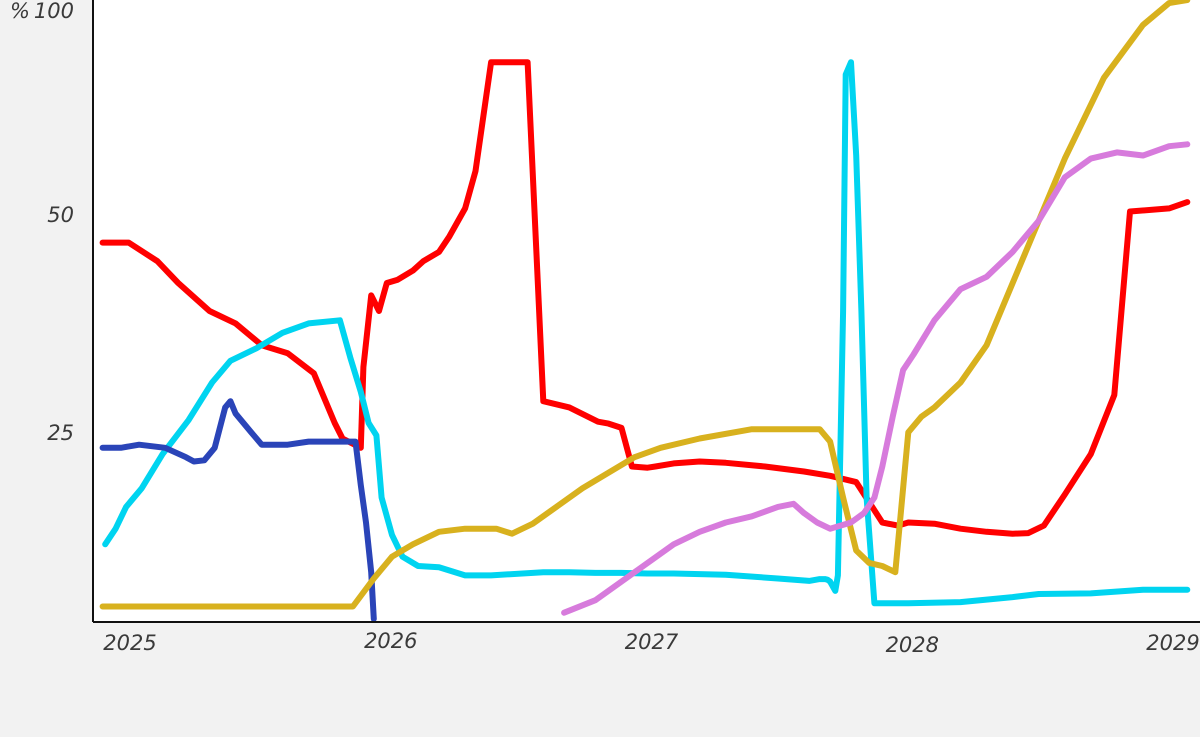  What do you see at coordinates (912, 645) in the screenshot?
I see `x-tick-label-2028: 2028` at bounding box center [912, 645].